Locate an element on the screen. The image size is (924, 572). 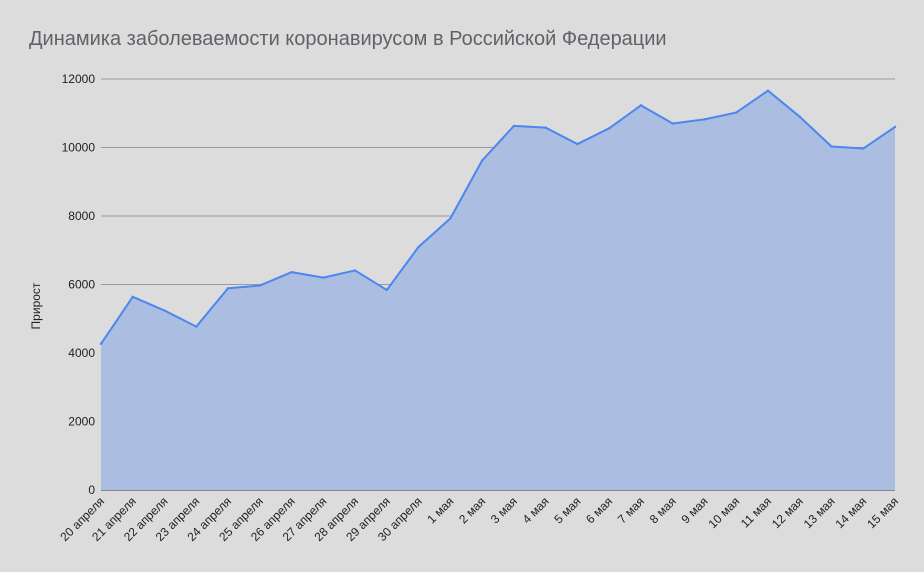
x-tick-label: 3 мая is located at coordinates (504, 510).